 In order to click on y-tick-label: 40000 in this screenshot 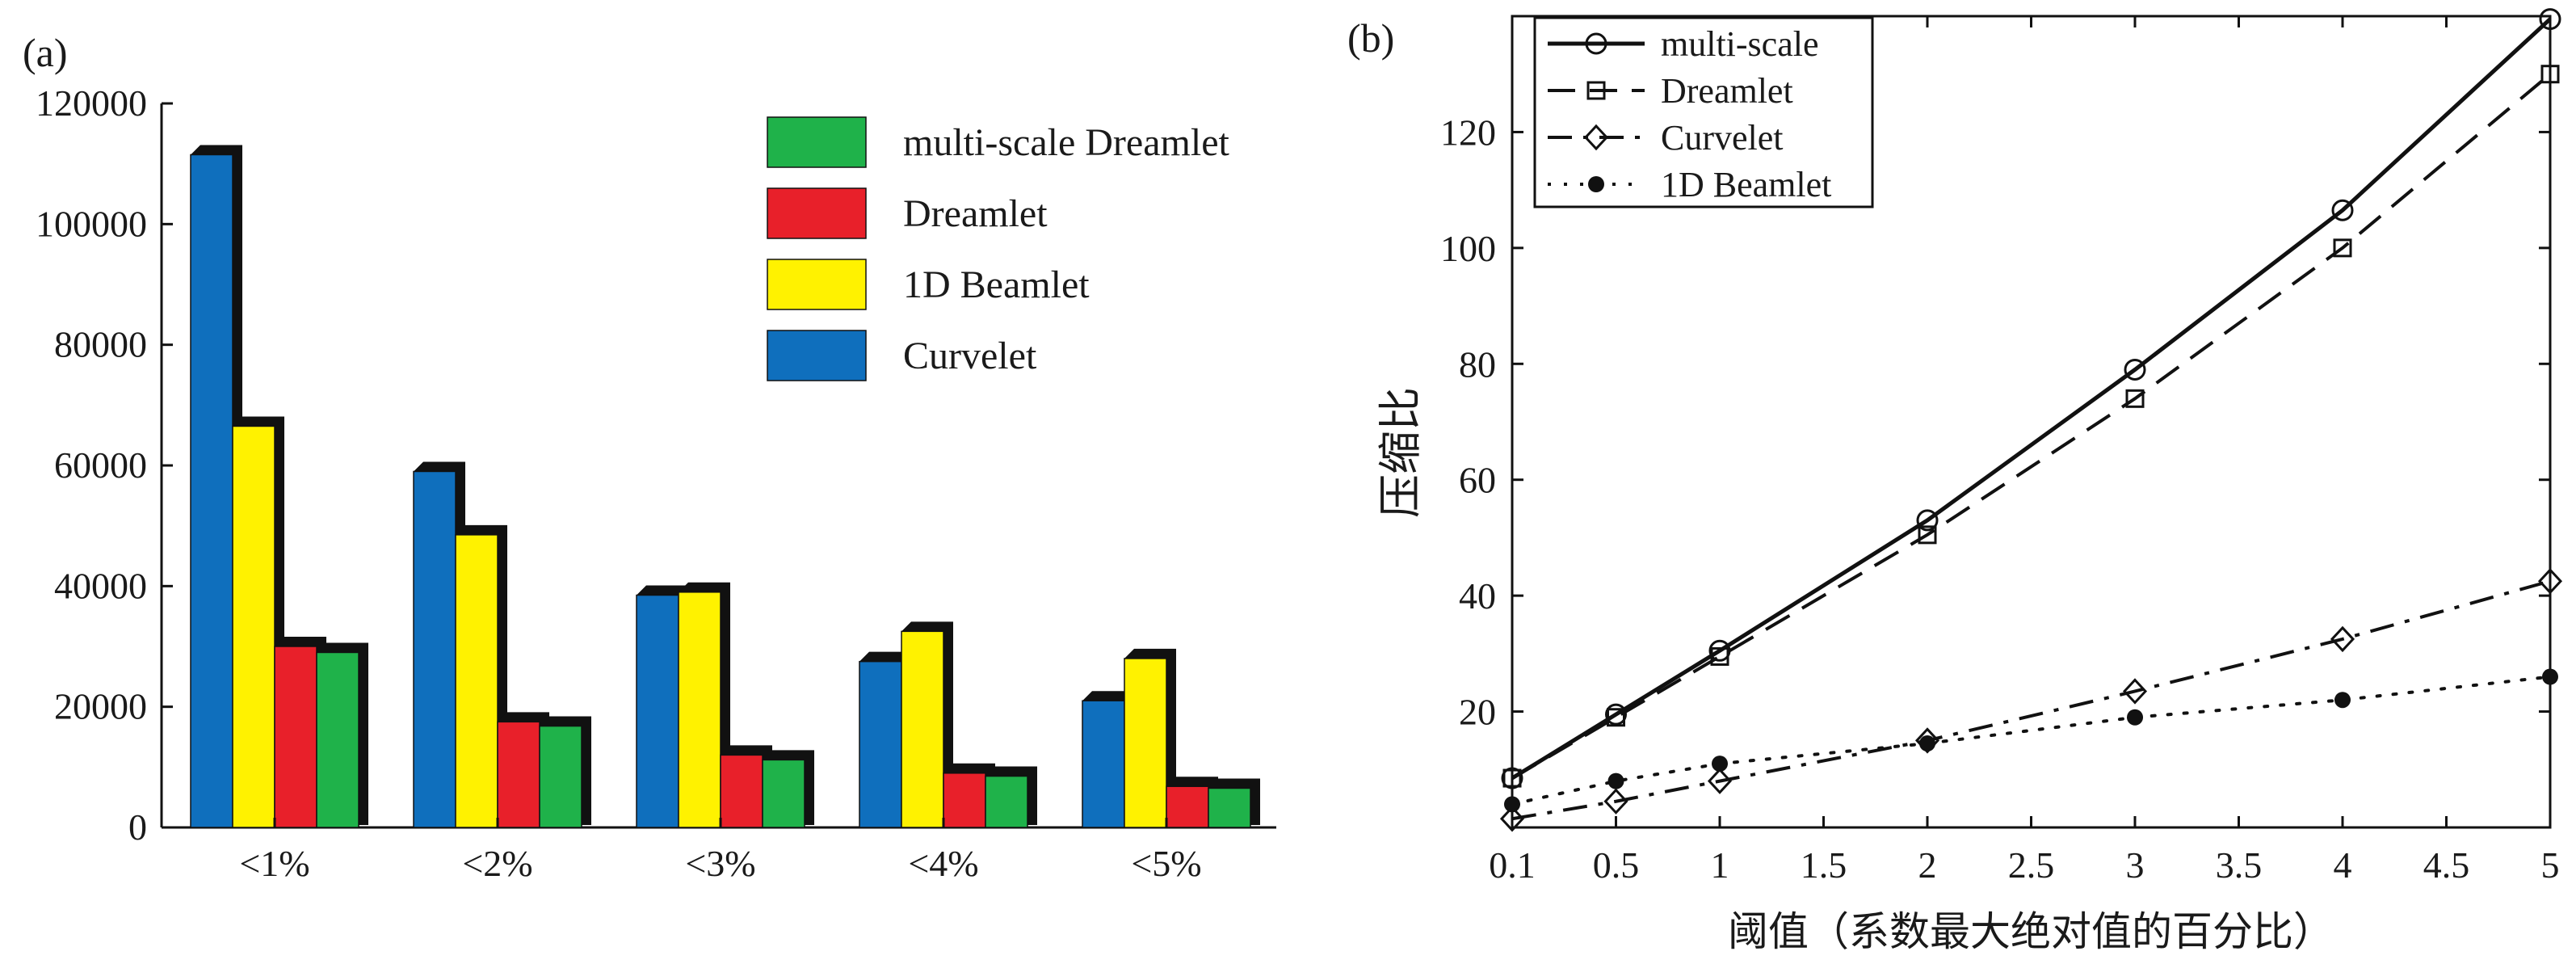, I will do `click(101, 585)`.